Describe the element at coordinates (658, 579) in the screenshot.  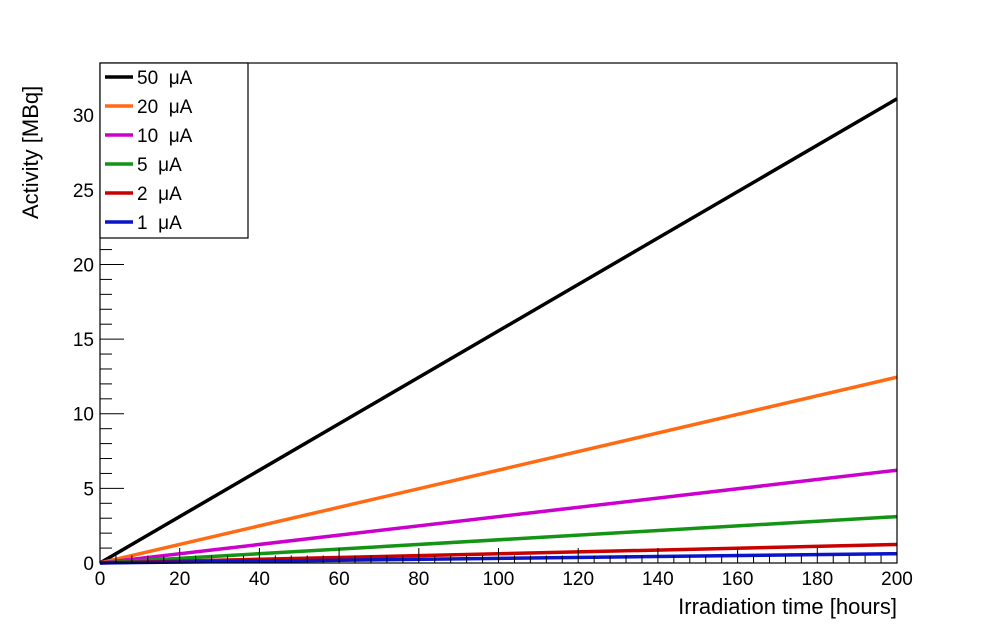
I see `x-tick-label: 140` at that location.